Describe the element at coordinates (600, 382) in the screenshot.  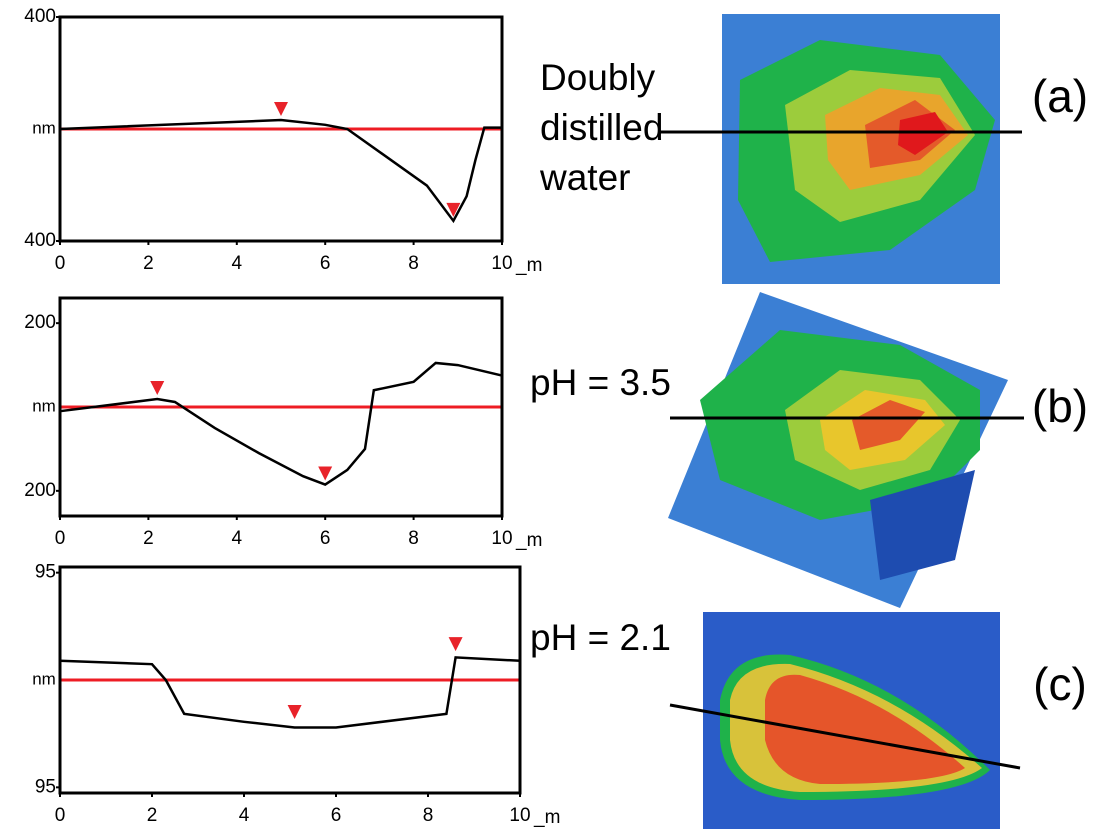
I see `annotation: pH = 3.5` at that location.